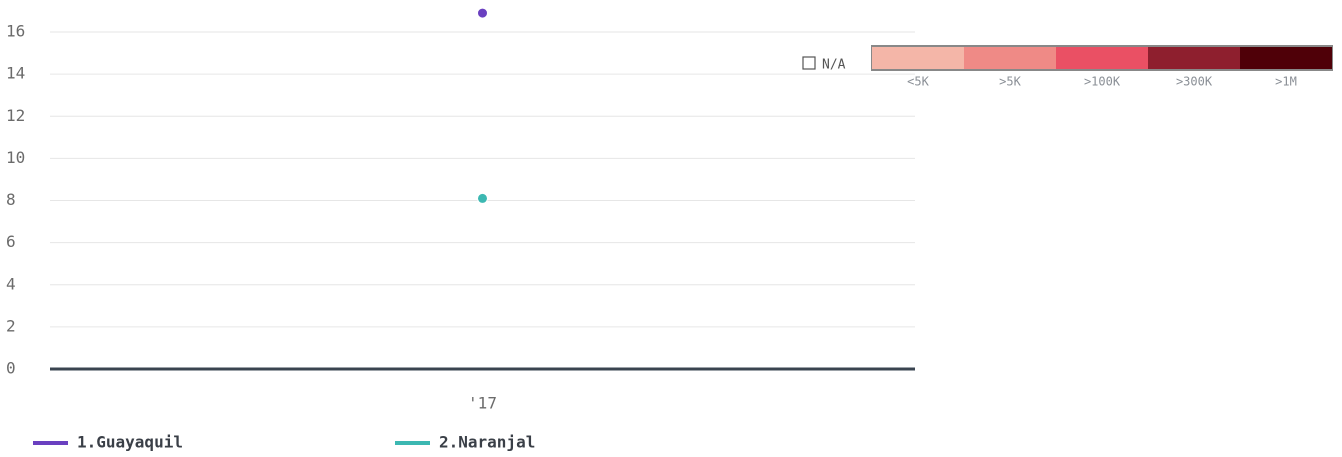  Describe the element at coordinates (11, 199) in the screenshot. I see `y-tick-label: 8` at that location.